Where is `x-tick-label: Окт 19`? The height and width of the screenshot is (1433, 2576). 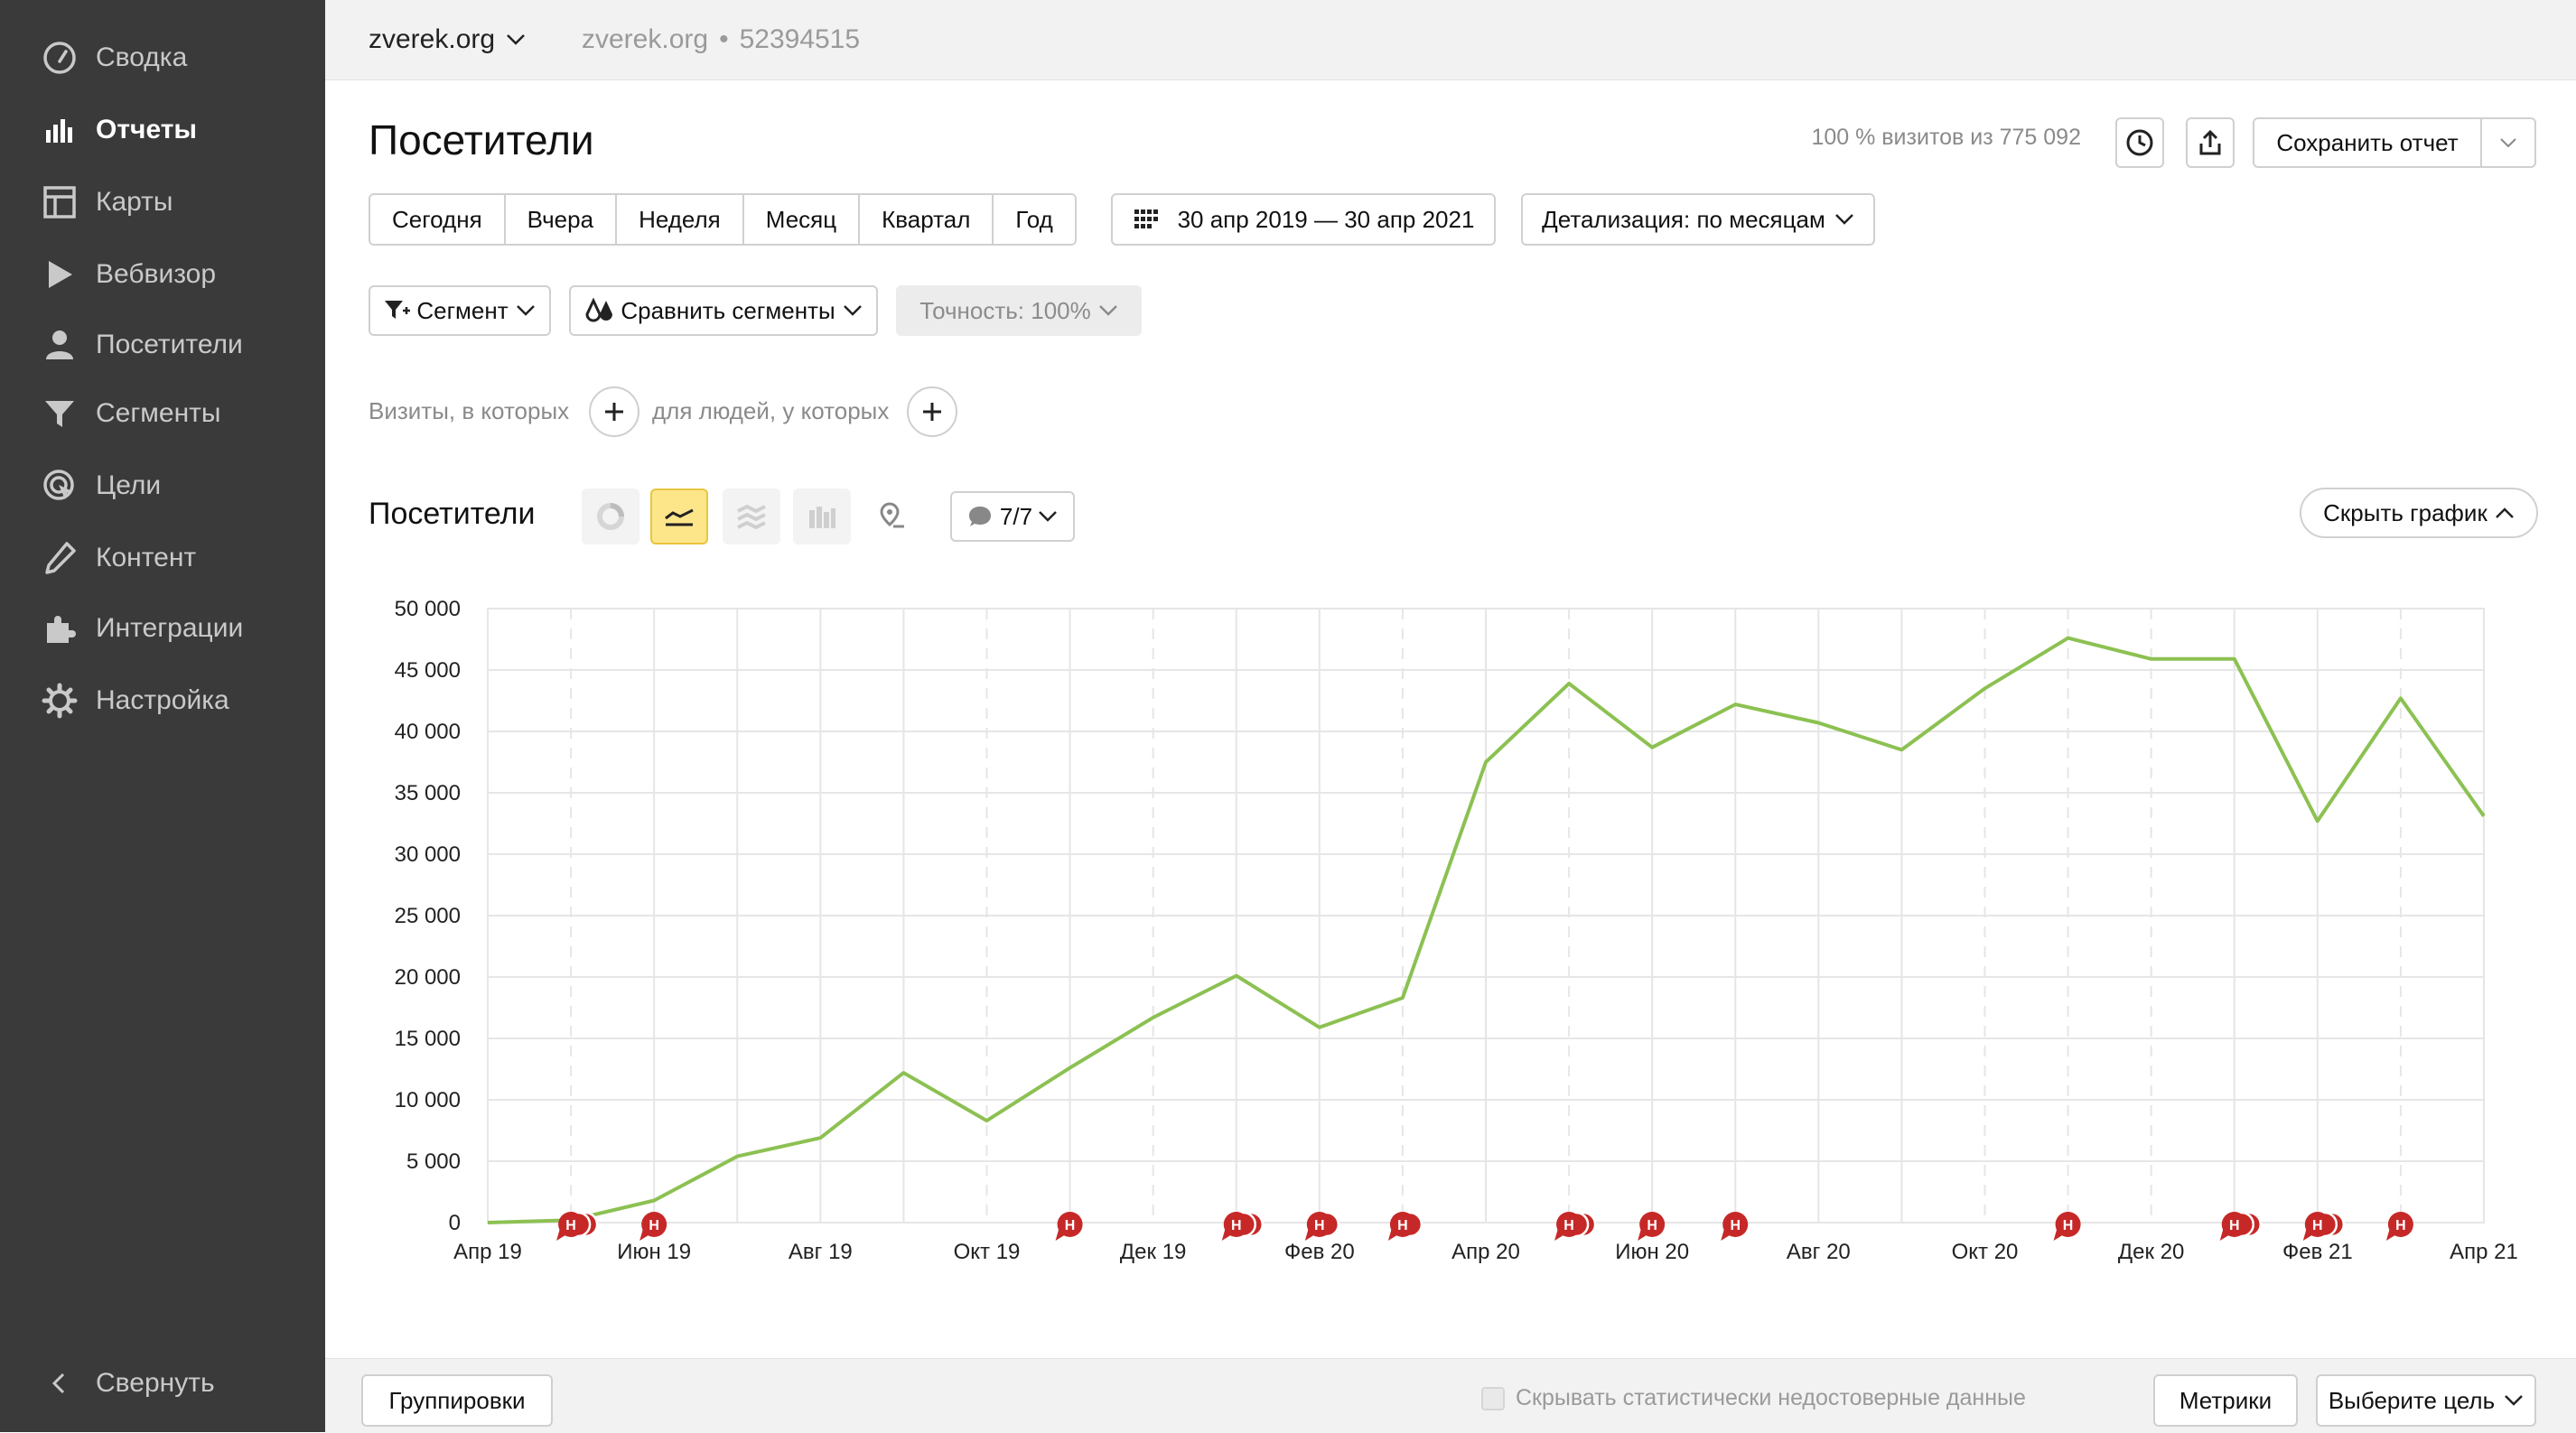 x-tick-label: Окт 19 is located at coordinates (988, 1252).